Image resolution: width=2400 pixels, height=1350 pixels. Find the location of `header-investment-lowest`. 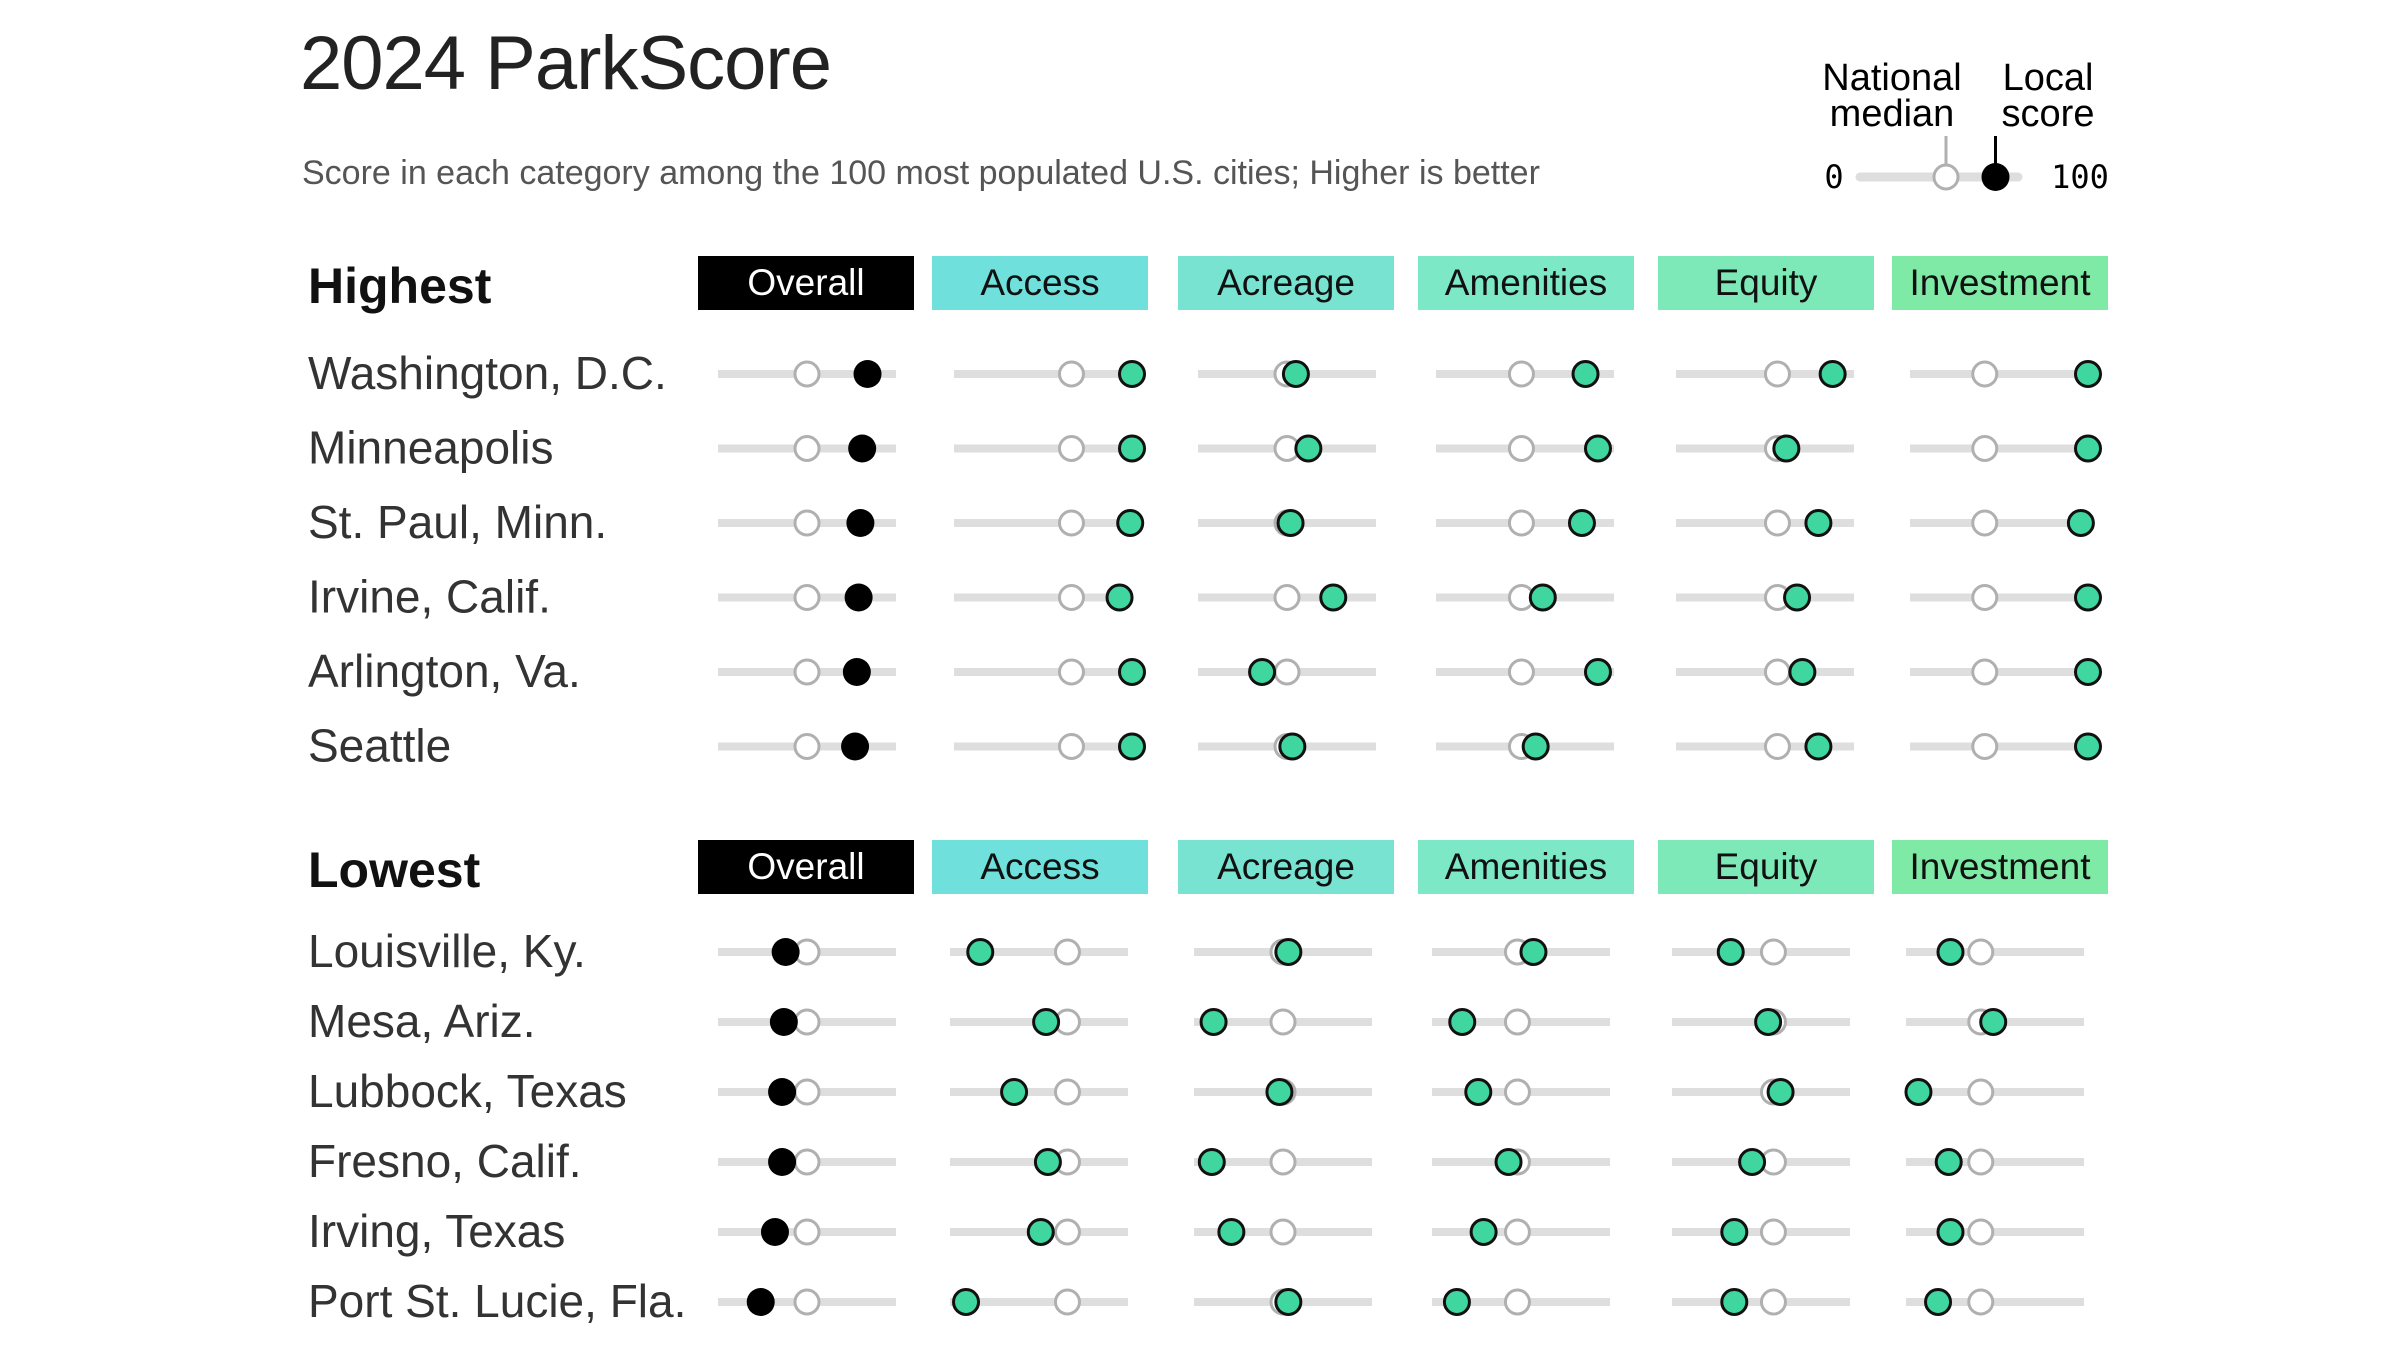

header-investment-lowest is located at coordinates (2000, 867).